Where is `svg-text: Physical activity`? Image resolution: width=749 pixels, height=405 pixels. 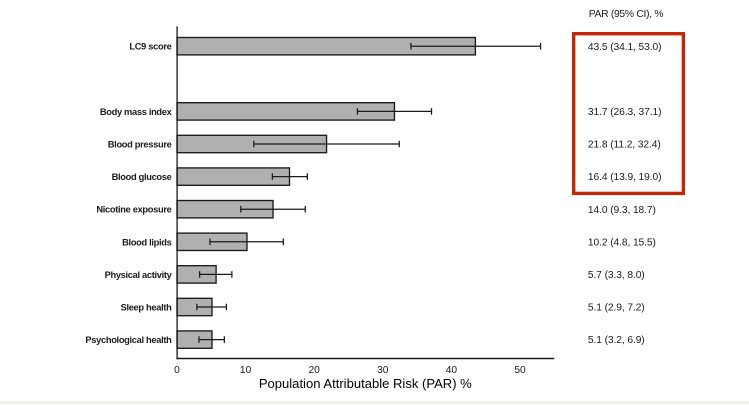
svg-text: Physical activity is located at coordinates (139, 275).